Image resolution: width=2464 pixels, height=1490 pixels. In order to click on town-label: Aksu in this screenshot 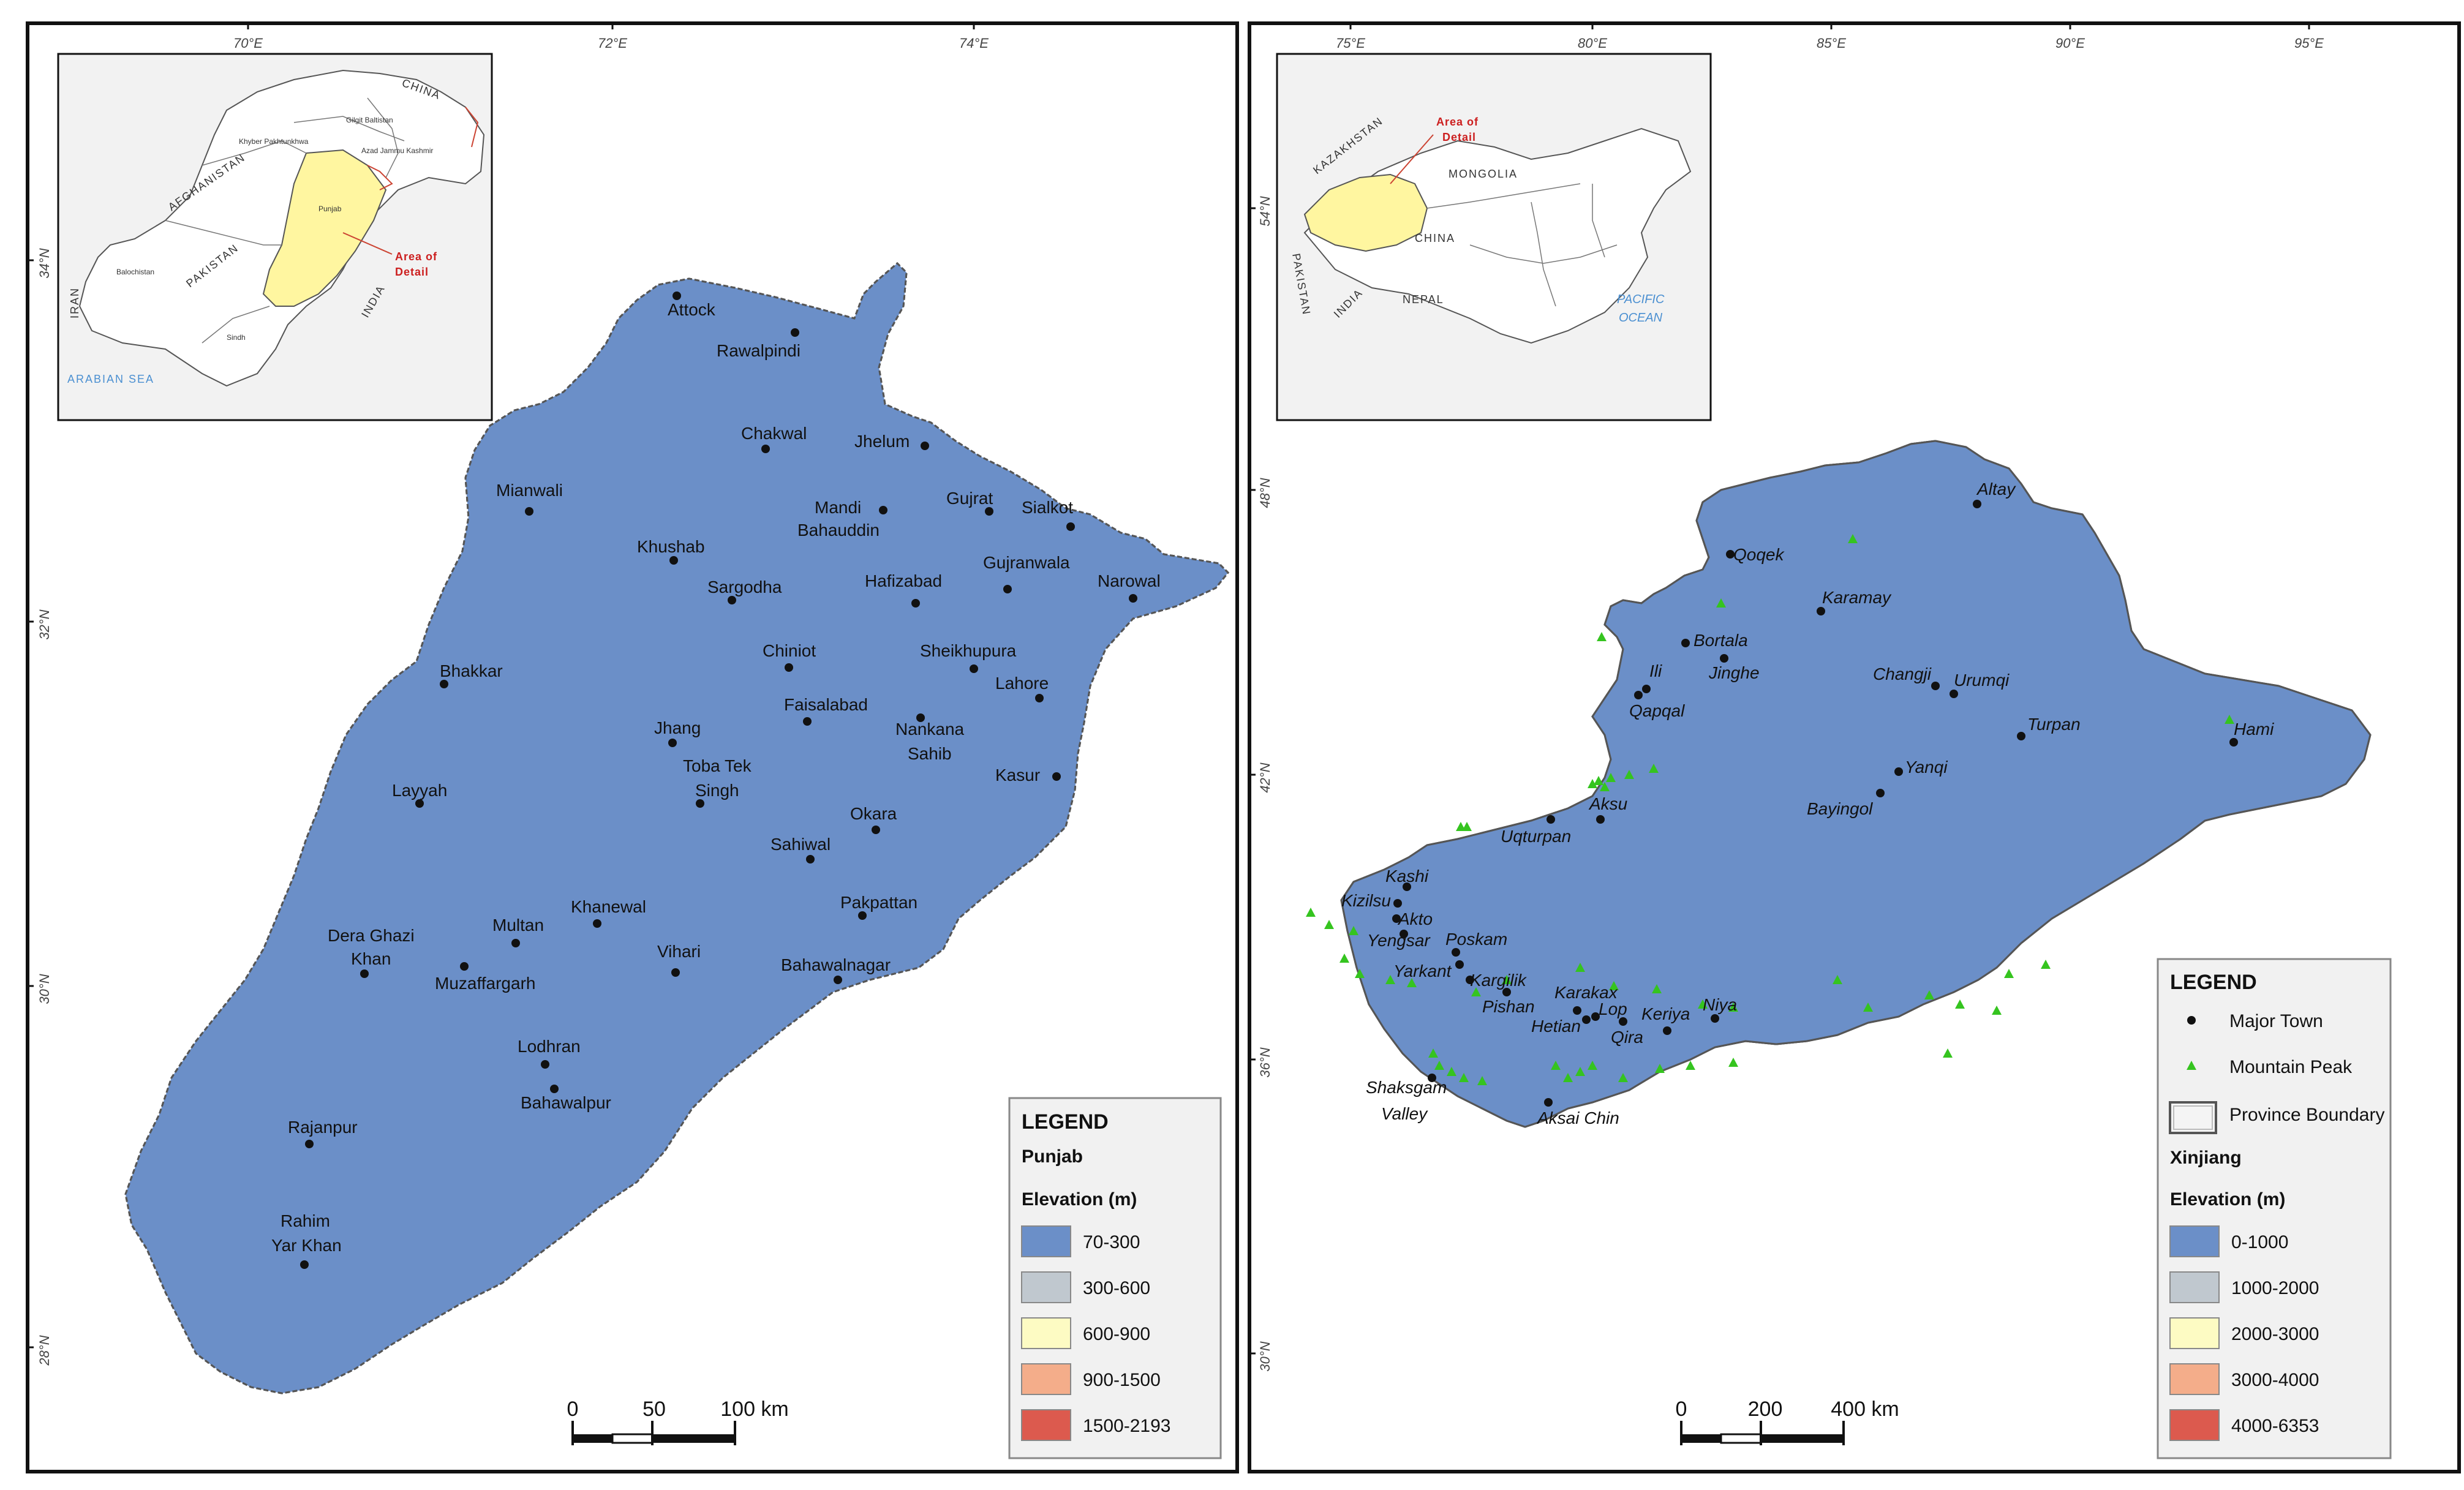, I will do `click(1608, 803)`.